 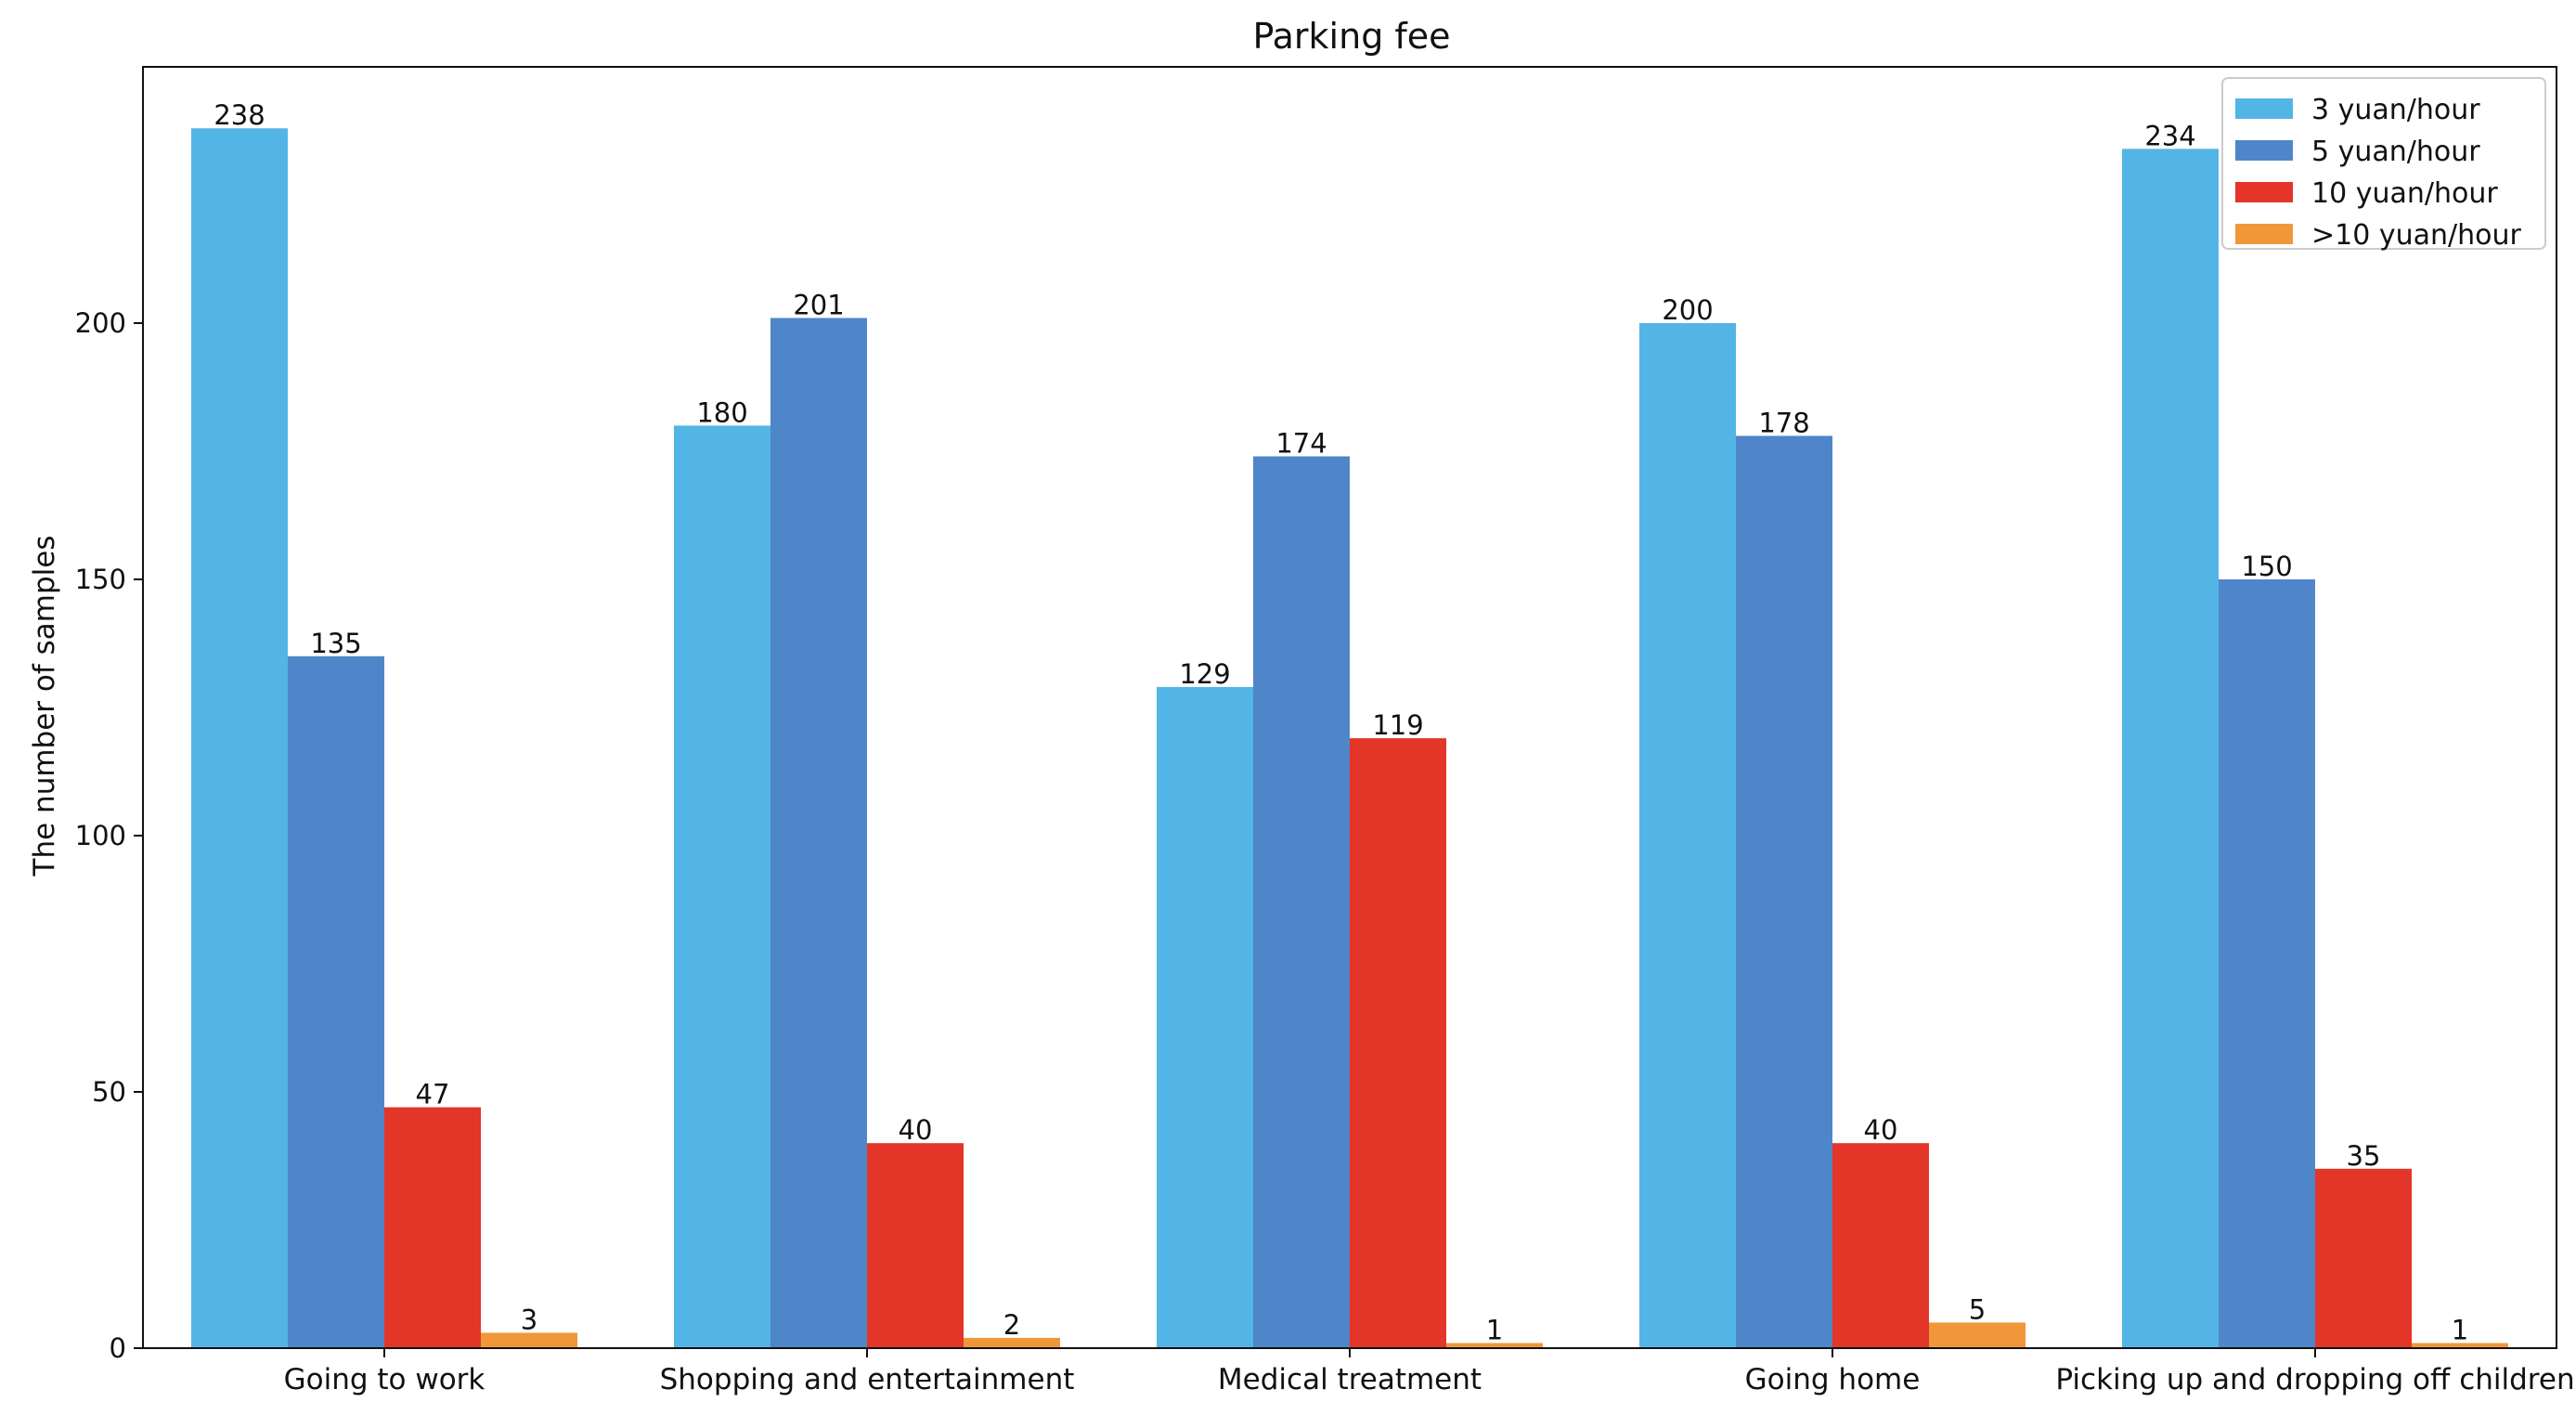 What do you see at coordinates (118, 1348) in the screenshot?
I see `y-tick-label: 0` at bounding box center [118, 1348].